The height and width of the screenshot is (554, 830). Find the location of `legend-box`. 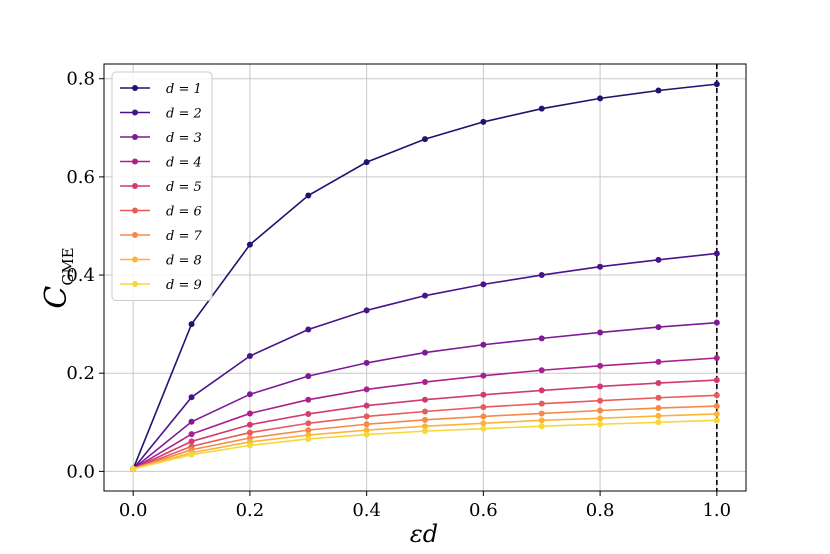

legend-box is located at coordinates (162, 186).